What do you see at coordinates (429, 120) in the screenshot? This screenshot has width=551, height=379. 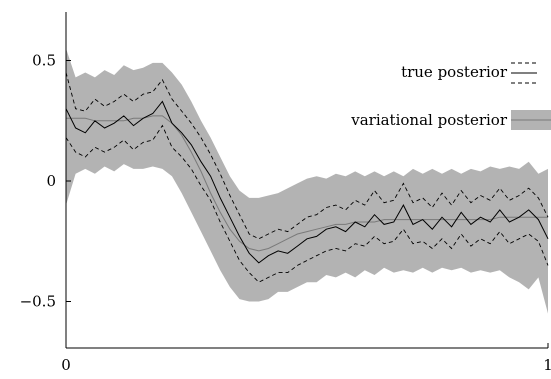 I see `legend-label-variational-posterior: variational posterior` at bounding box center [429, 120].